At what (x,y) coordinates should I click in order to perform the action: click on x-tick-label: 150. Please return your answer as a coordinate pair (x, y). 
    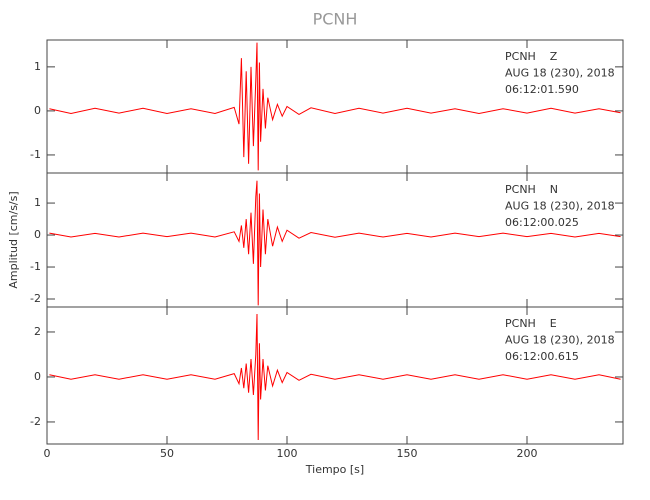
    Looking at the image, I should click on (407, 453).